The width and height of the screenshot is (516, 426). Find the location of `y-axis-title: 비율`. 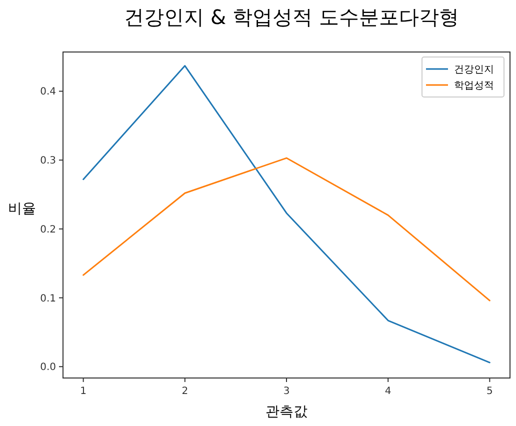

y-axis-title: 비율 is located at coordinates (22, 209).